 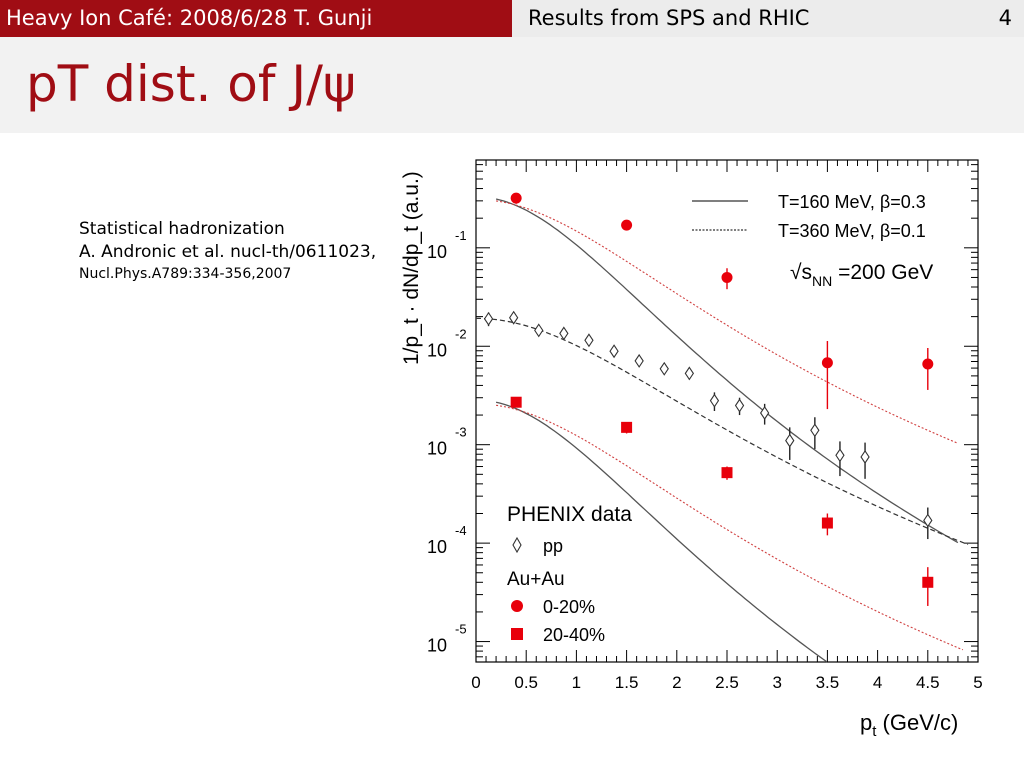 What do you see at coordinates (852, 231) in the screenshot?
I see `legend-model-360: T=360 MeV, β=0.1` at bounding box center [852, 231].